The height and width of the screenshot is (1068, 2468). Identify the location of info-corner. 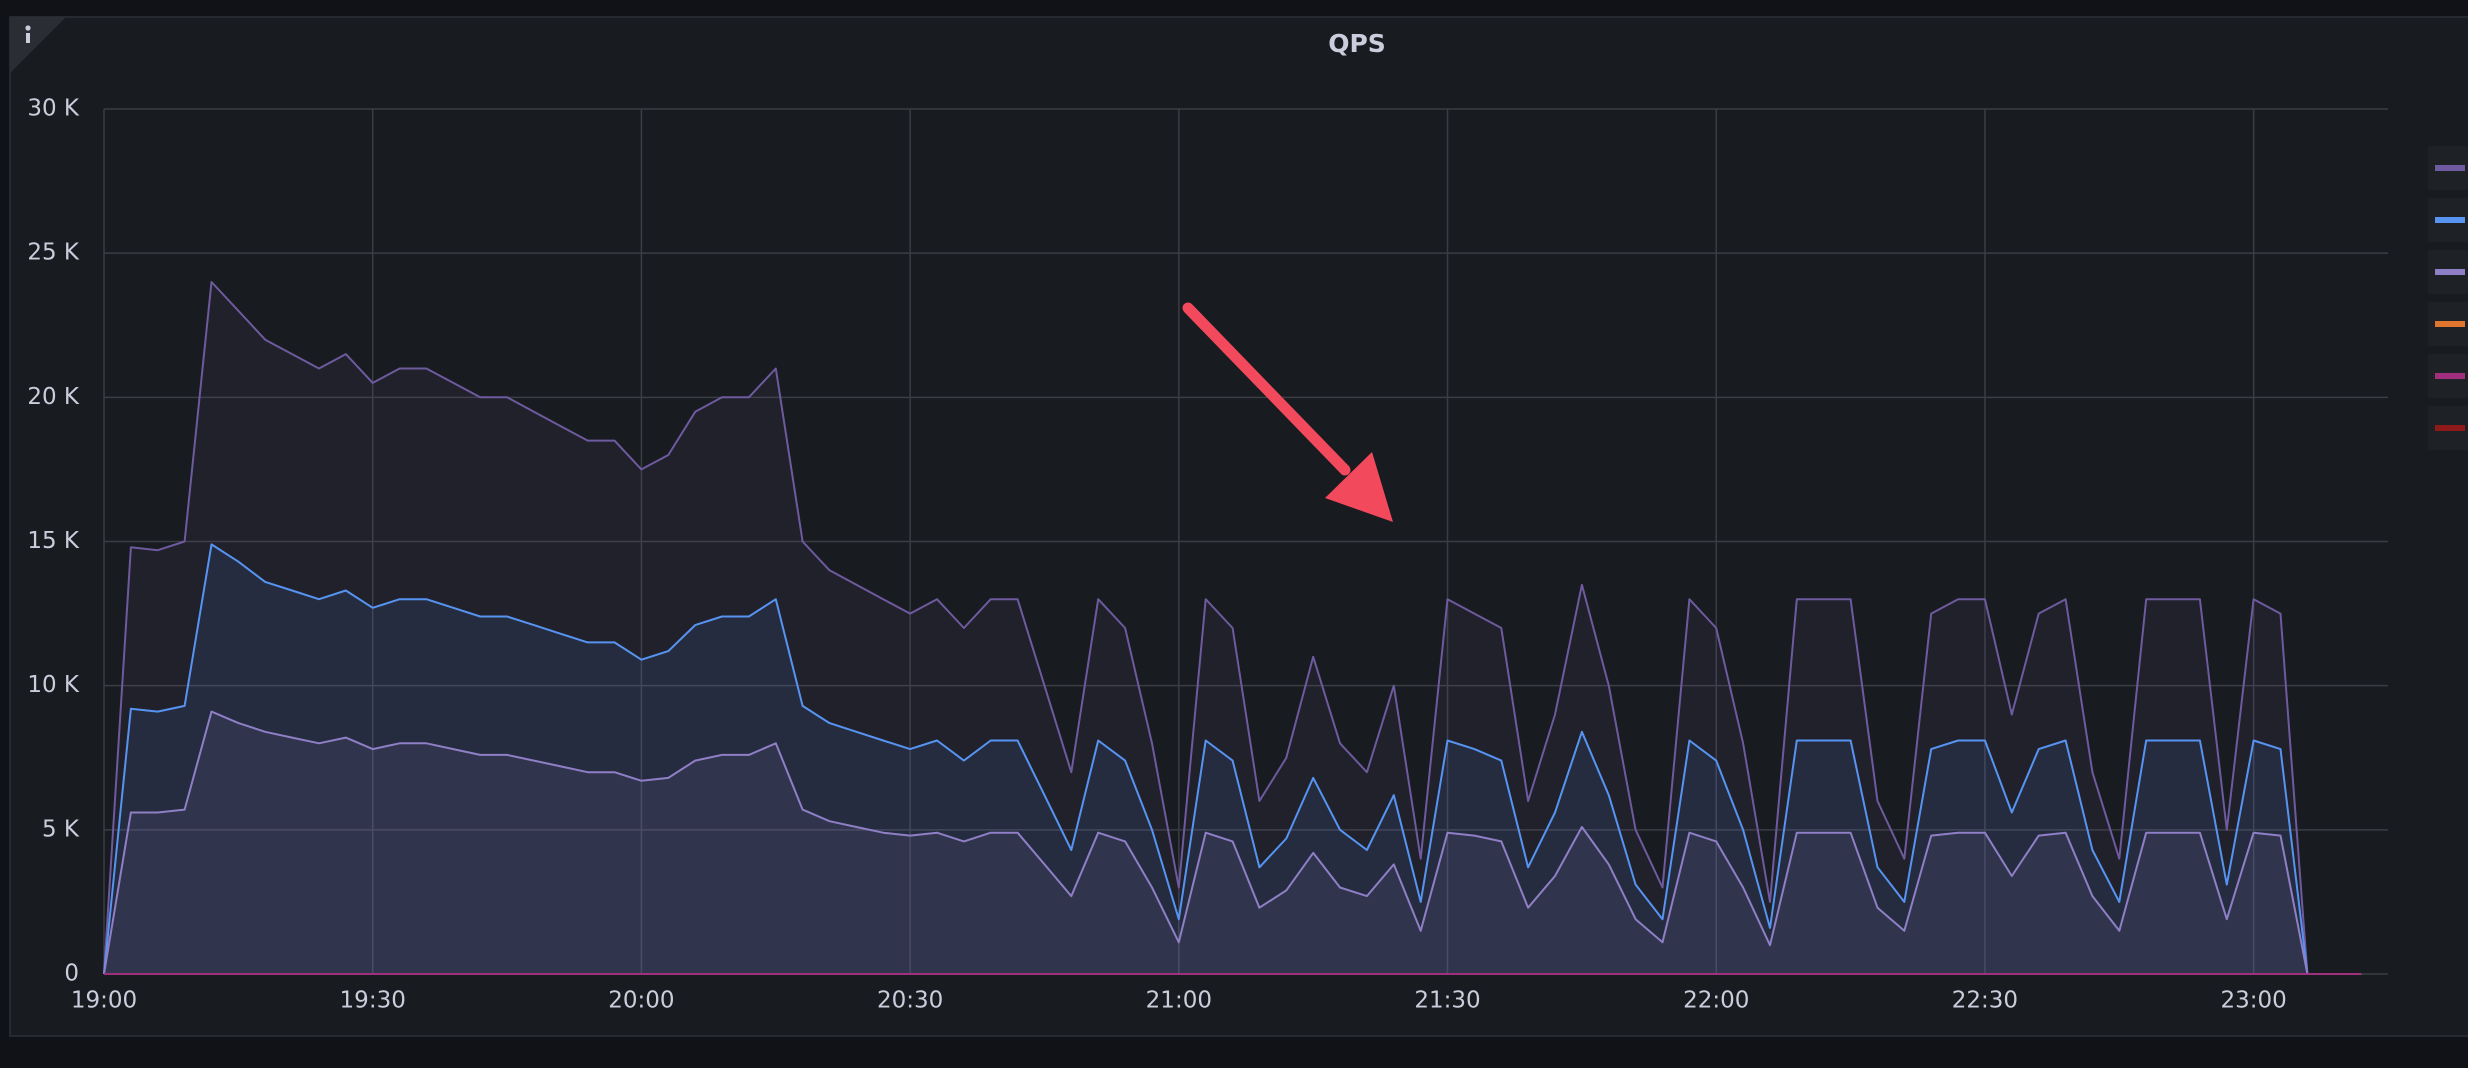
(38, 45).